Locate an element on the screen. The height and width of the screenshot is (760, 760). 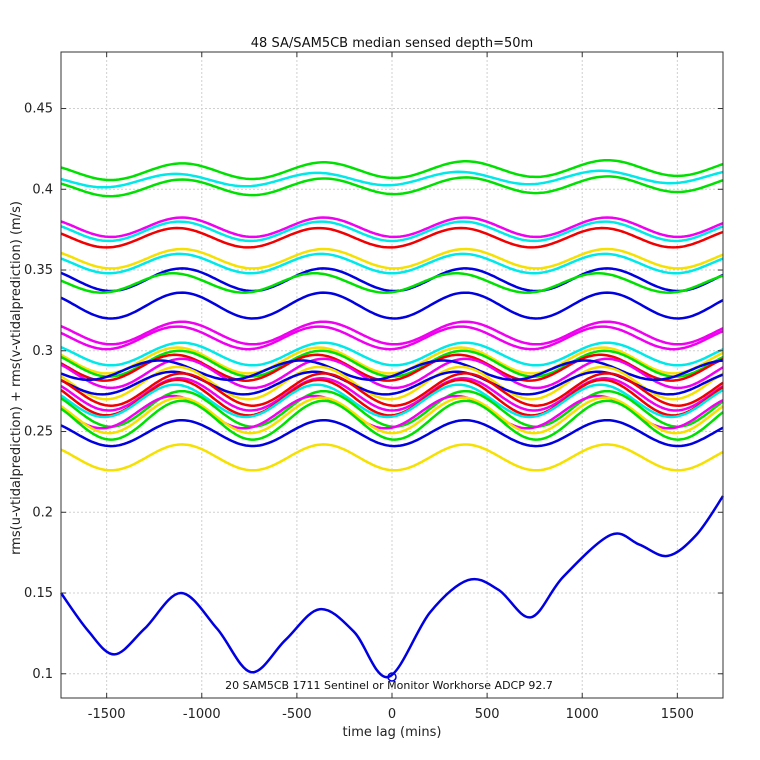
x-axis-label: time lag (mins) is located at coordinates (392, 732).